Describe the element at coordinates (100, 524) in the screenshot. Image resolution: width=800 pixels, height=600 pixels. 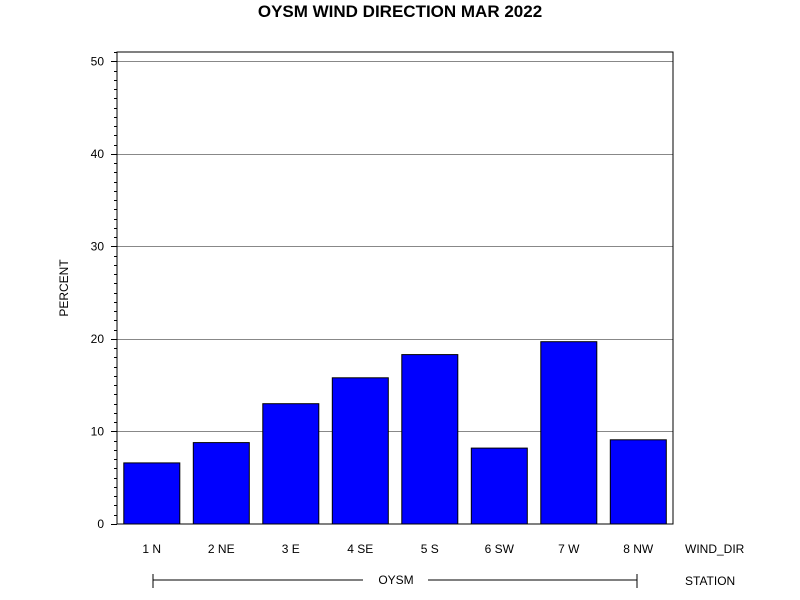
I see `y-tick-label: 0` at that location.